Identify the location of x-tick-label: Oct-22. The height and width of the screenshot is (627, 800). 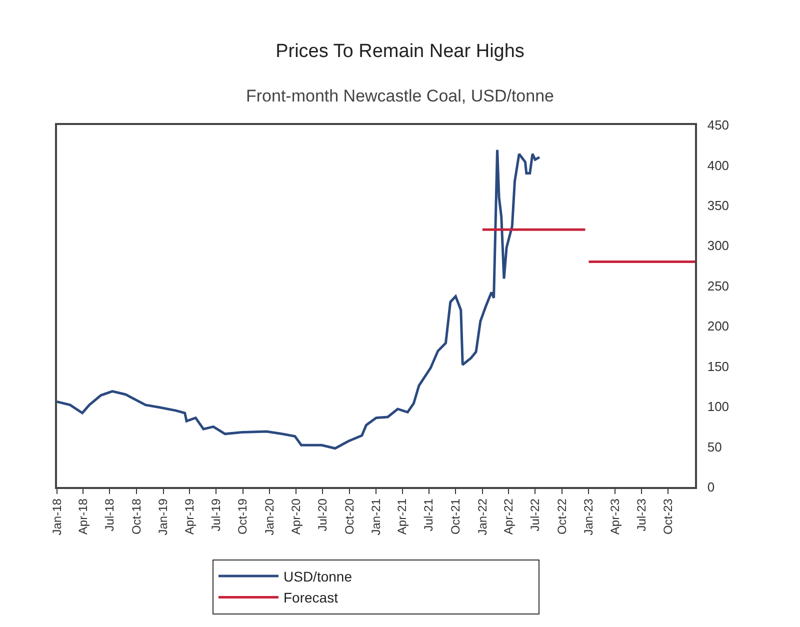
(561, 516).